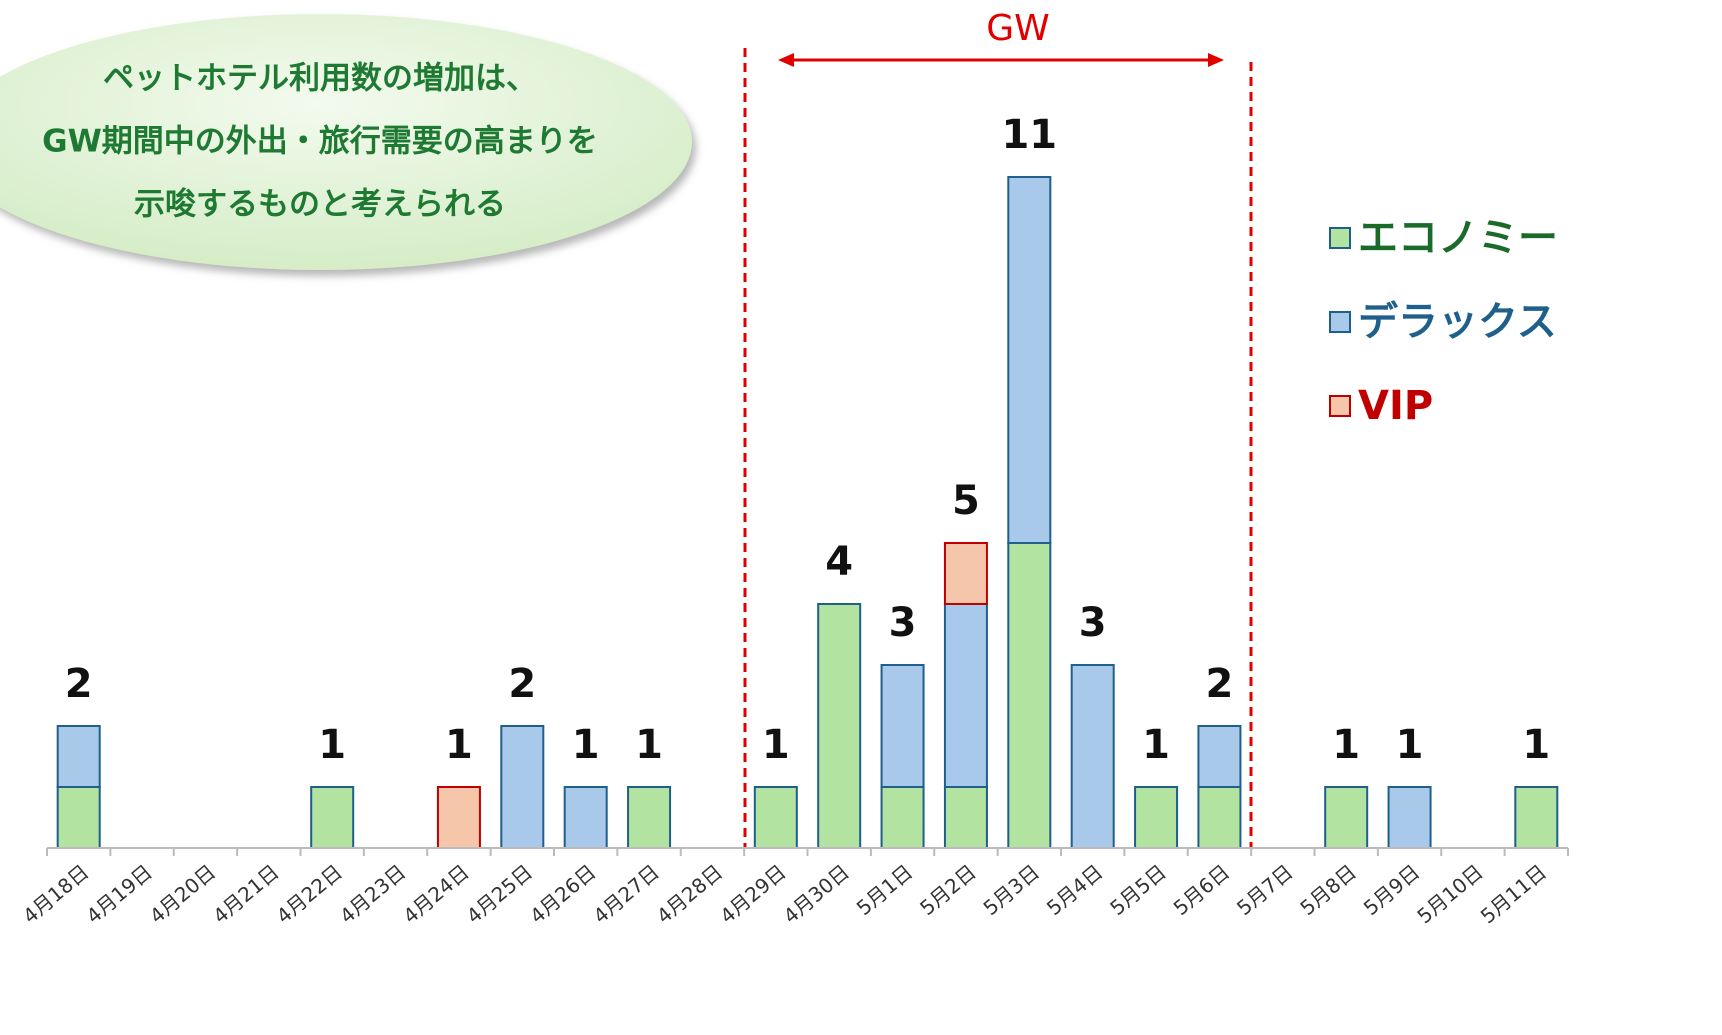 The width and height of the screenshot is (1722, 1035). I want to click on x-tick-label: 5月6日, so click(1202, 890).